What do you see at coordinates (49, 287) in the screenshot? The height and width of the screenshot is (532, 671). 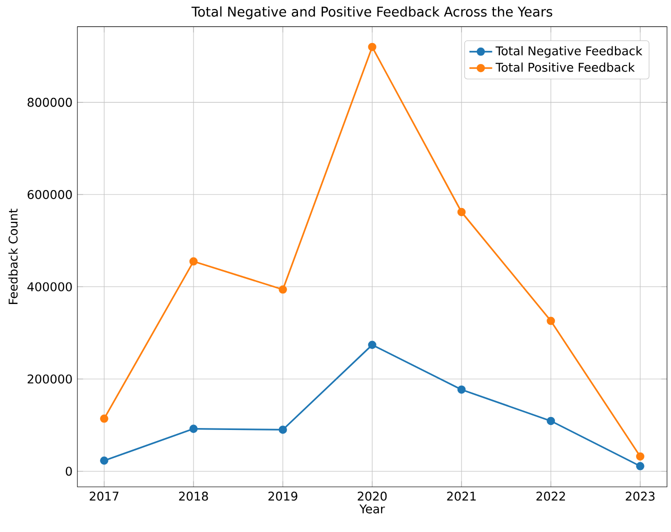 I see `y-tick-label: 400000` at bounding box center [49, 287].